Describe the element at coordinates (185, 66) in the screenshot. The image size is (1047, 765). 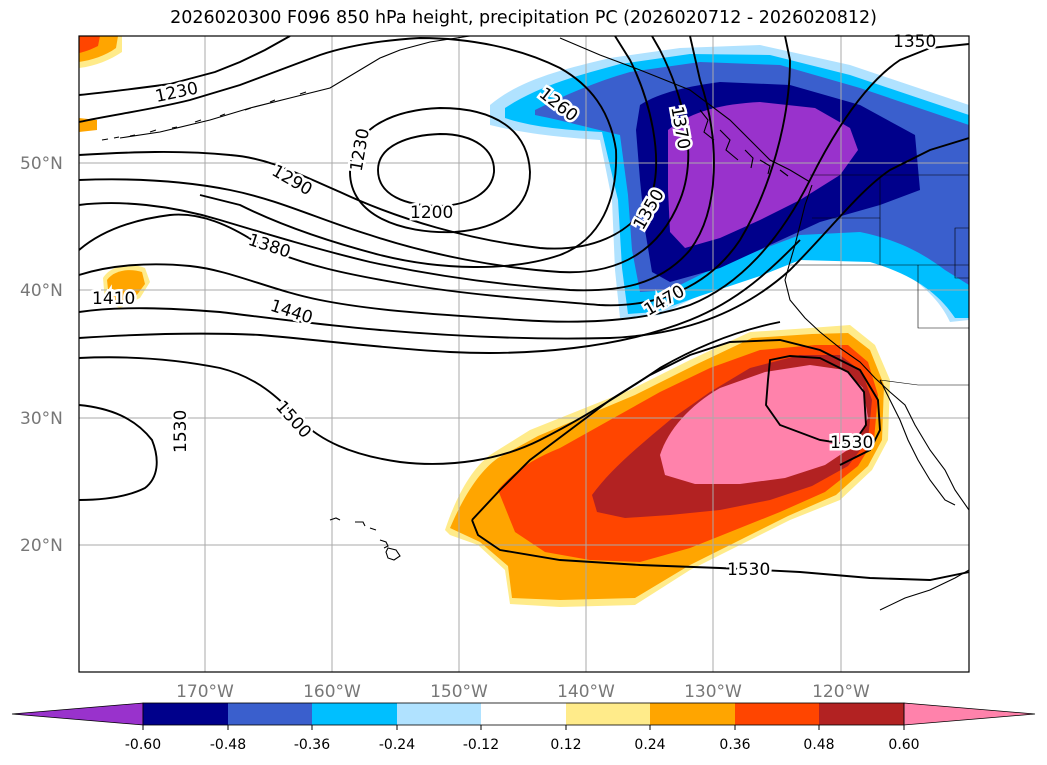
I see `contour-1230-west` at that location.